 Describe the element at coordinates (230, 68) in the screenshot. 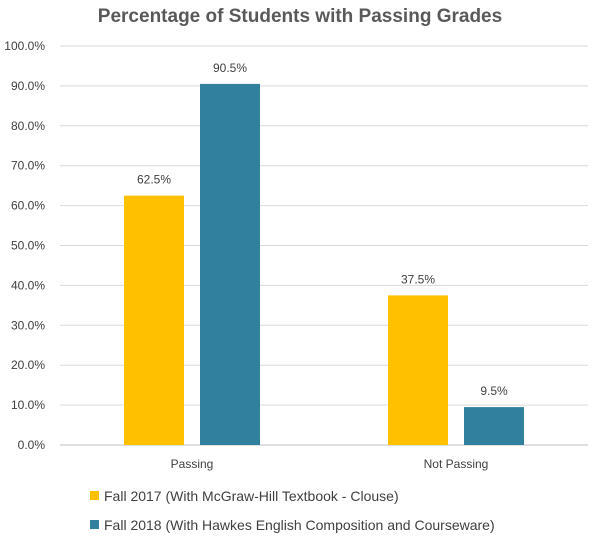

I see `bar-value-label: 90.5%` at that location.